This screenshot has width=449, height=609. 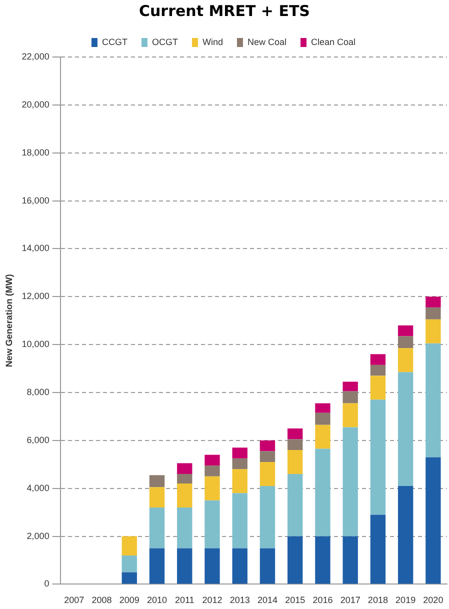 What do you see at coordinates (38, 535) in the screenshot?
I see `y-tick-label: 2,000` at bounding box center [38, 535].